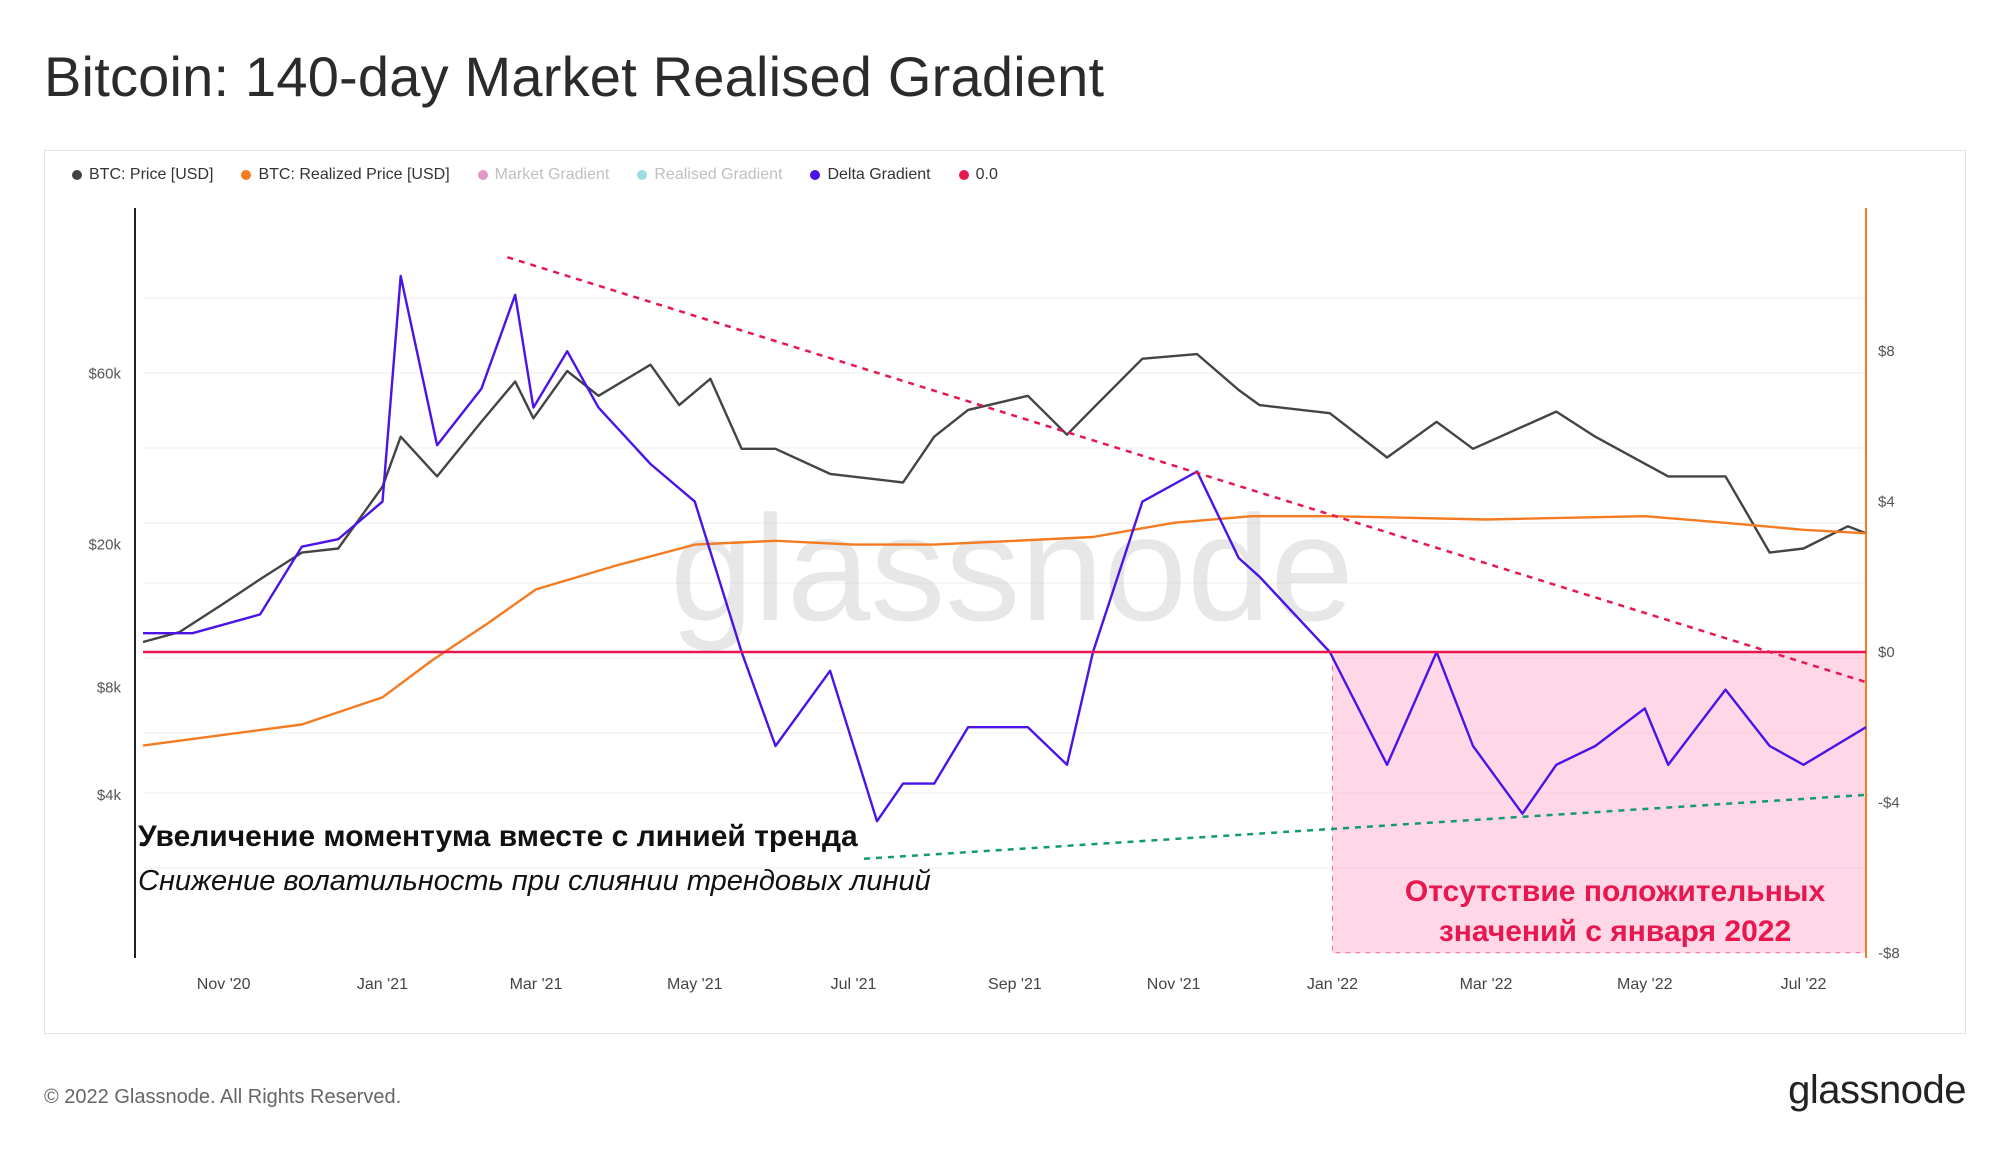 Image resolution: width=2000 pixels, height=1151 pixels. I want to click on y-right-tick-label: $4, so click(1886, 502).